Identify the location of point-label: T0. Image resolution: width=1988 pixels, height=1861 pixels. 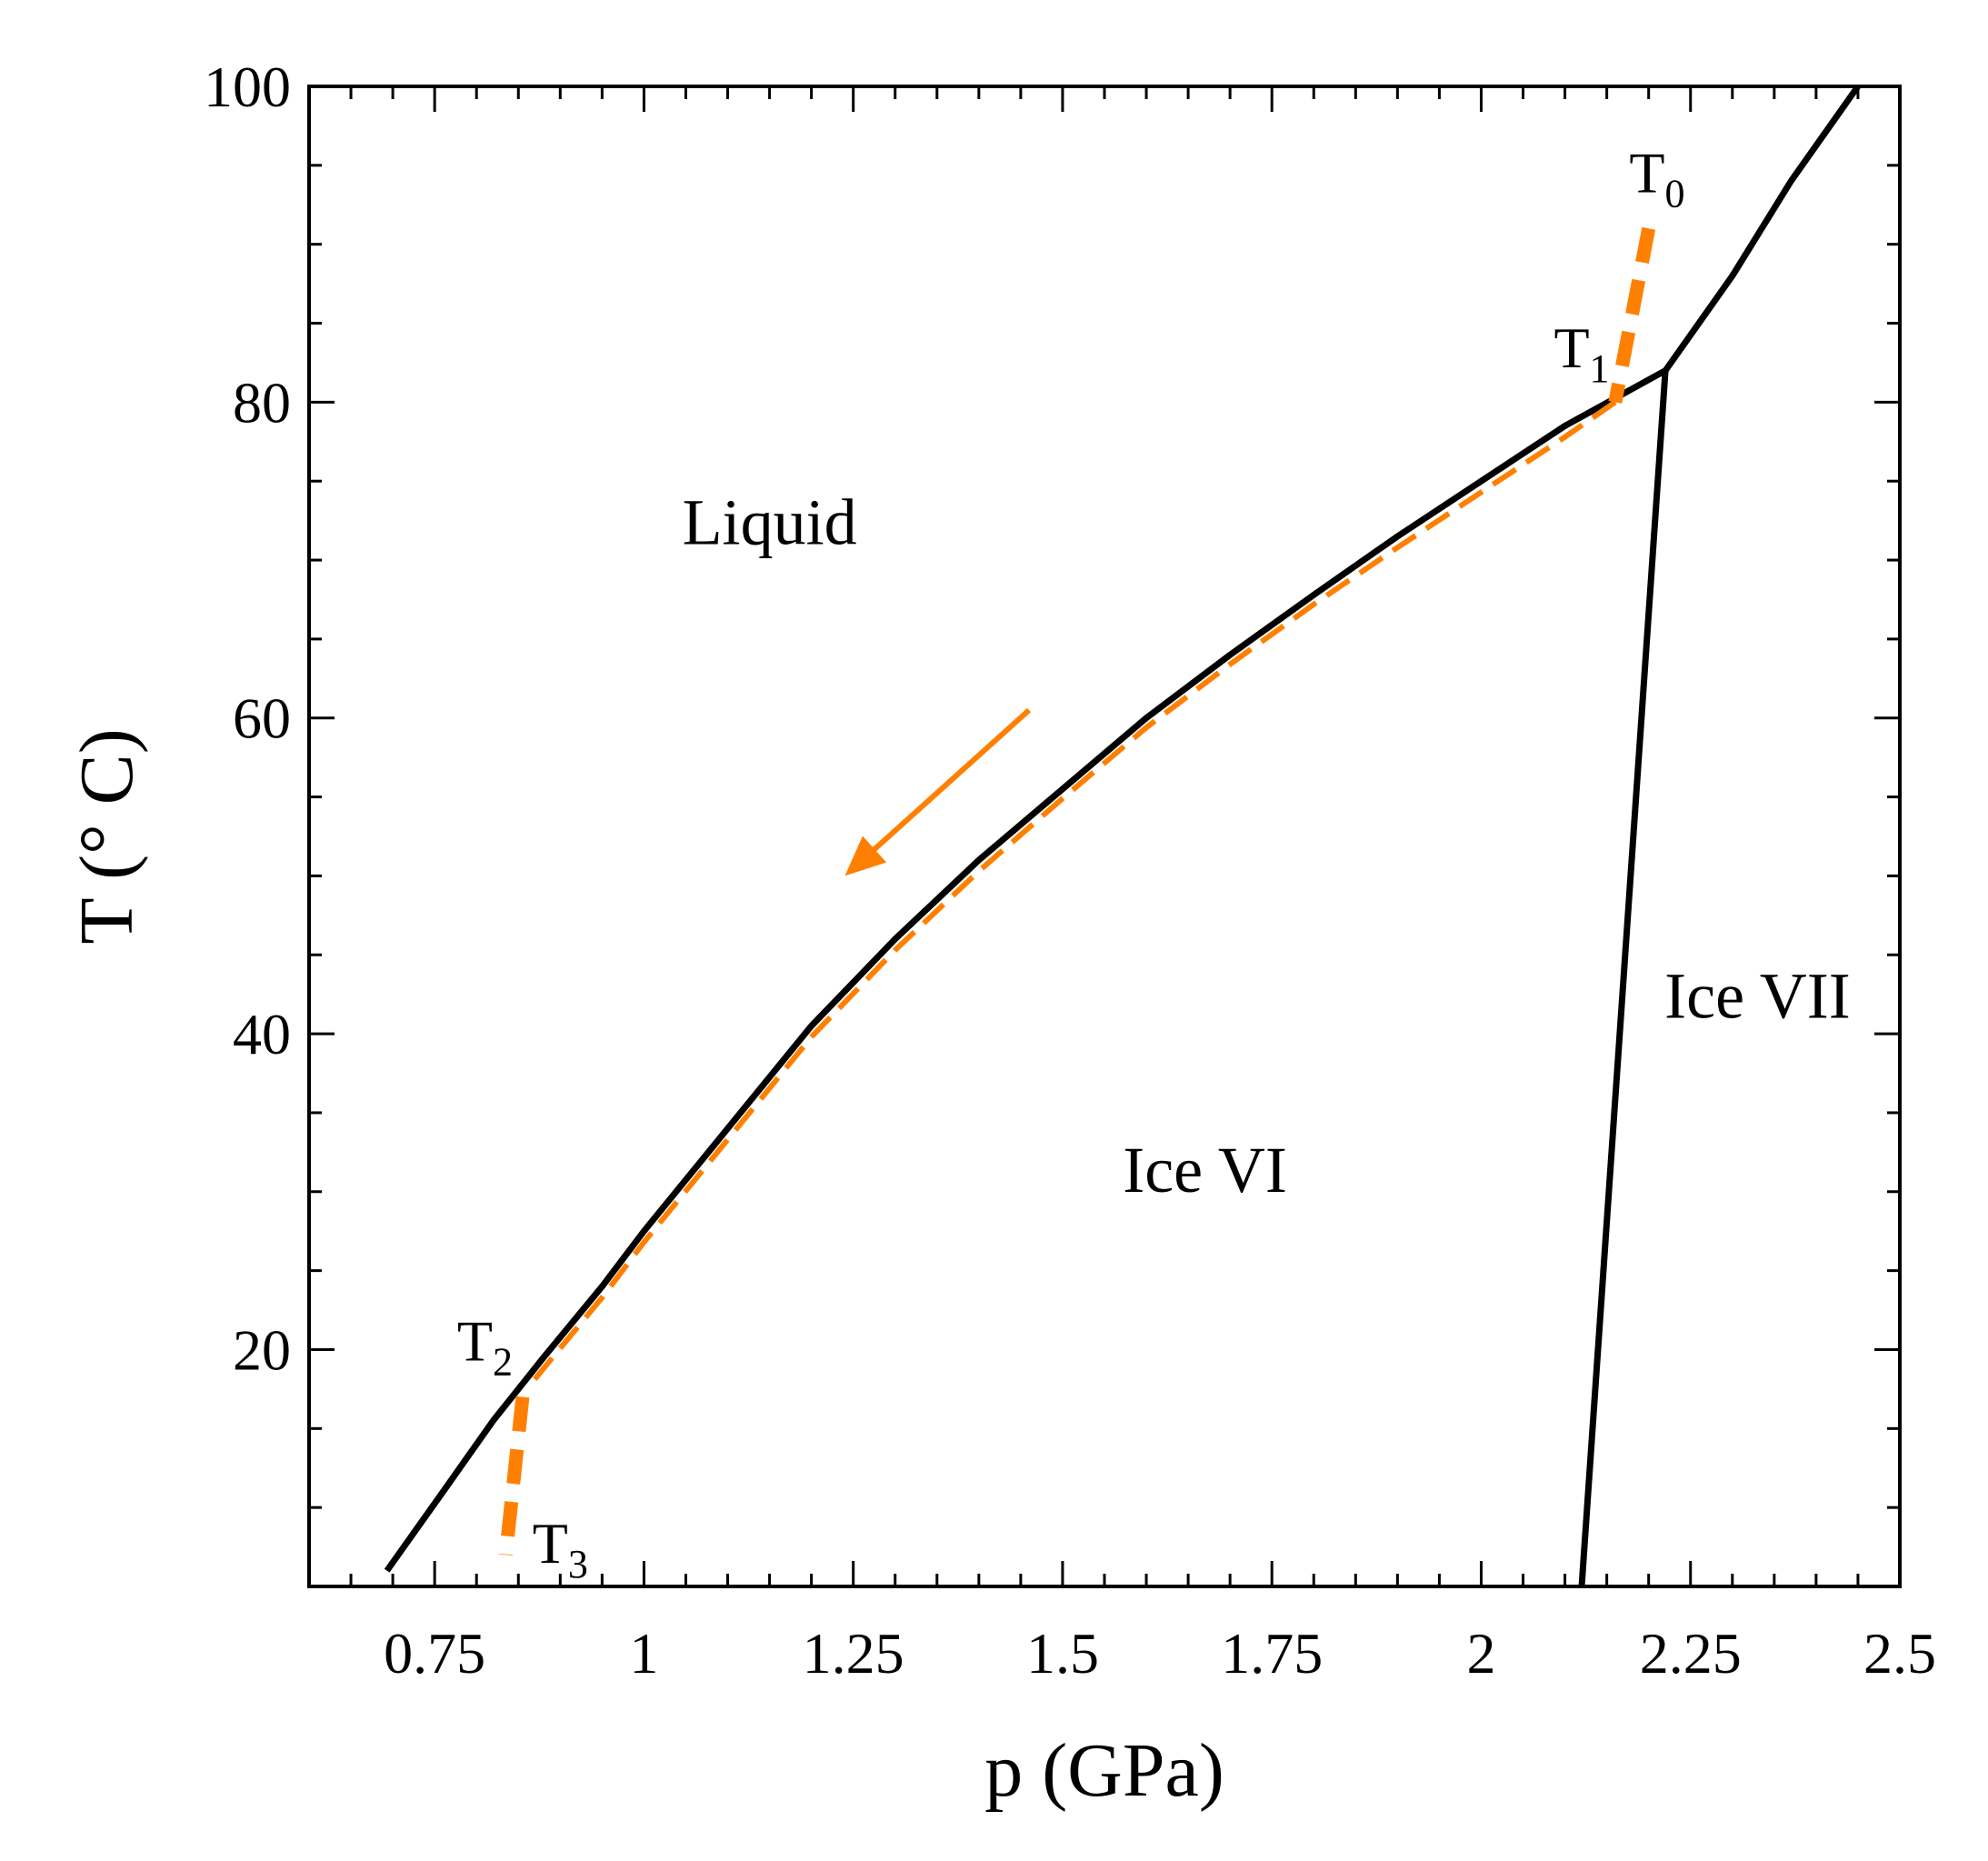
(1656, 177).